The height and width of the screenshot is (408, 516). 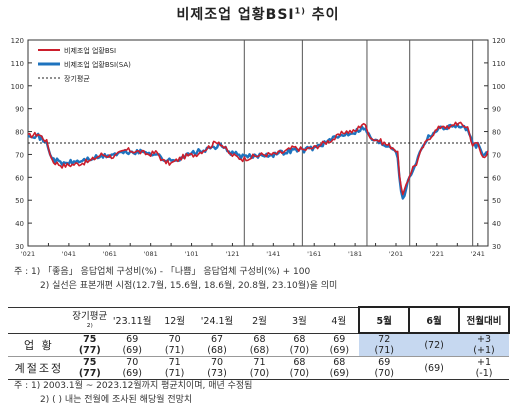 I want to click on table-cell: 75 (77), so click(x=90, y=345).